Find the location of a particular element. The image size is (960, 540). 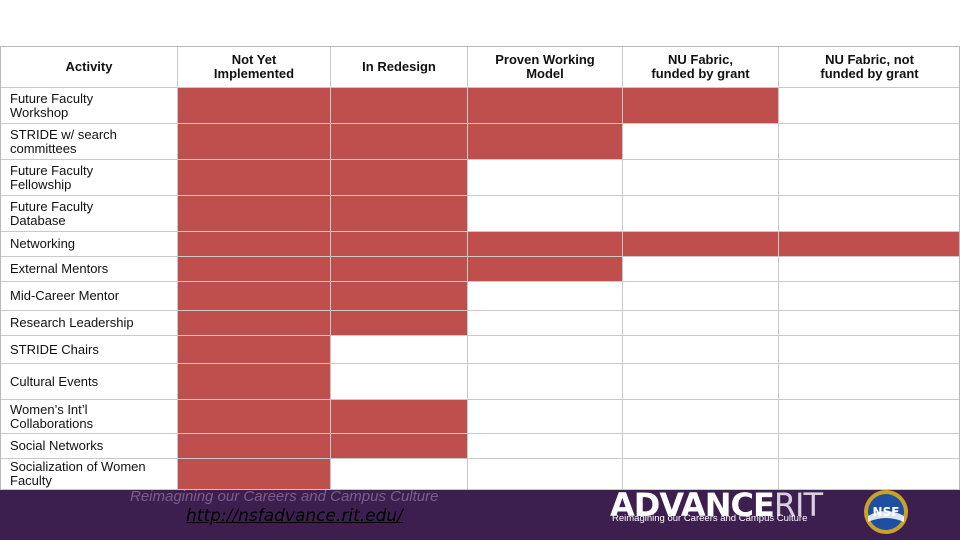

table-row: Cultural Events is located at coordinates (480, 381).